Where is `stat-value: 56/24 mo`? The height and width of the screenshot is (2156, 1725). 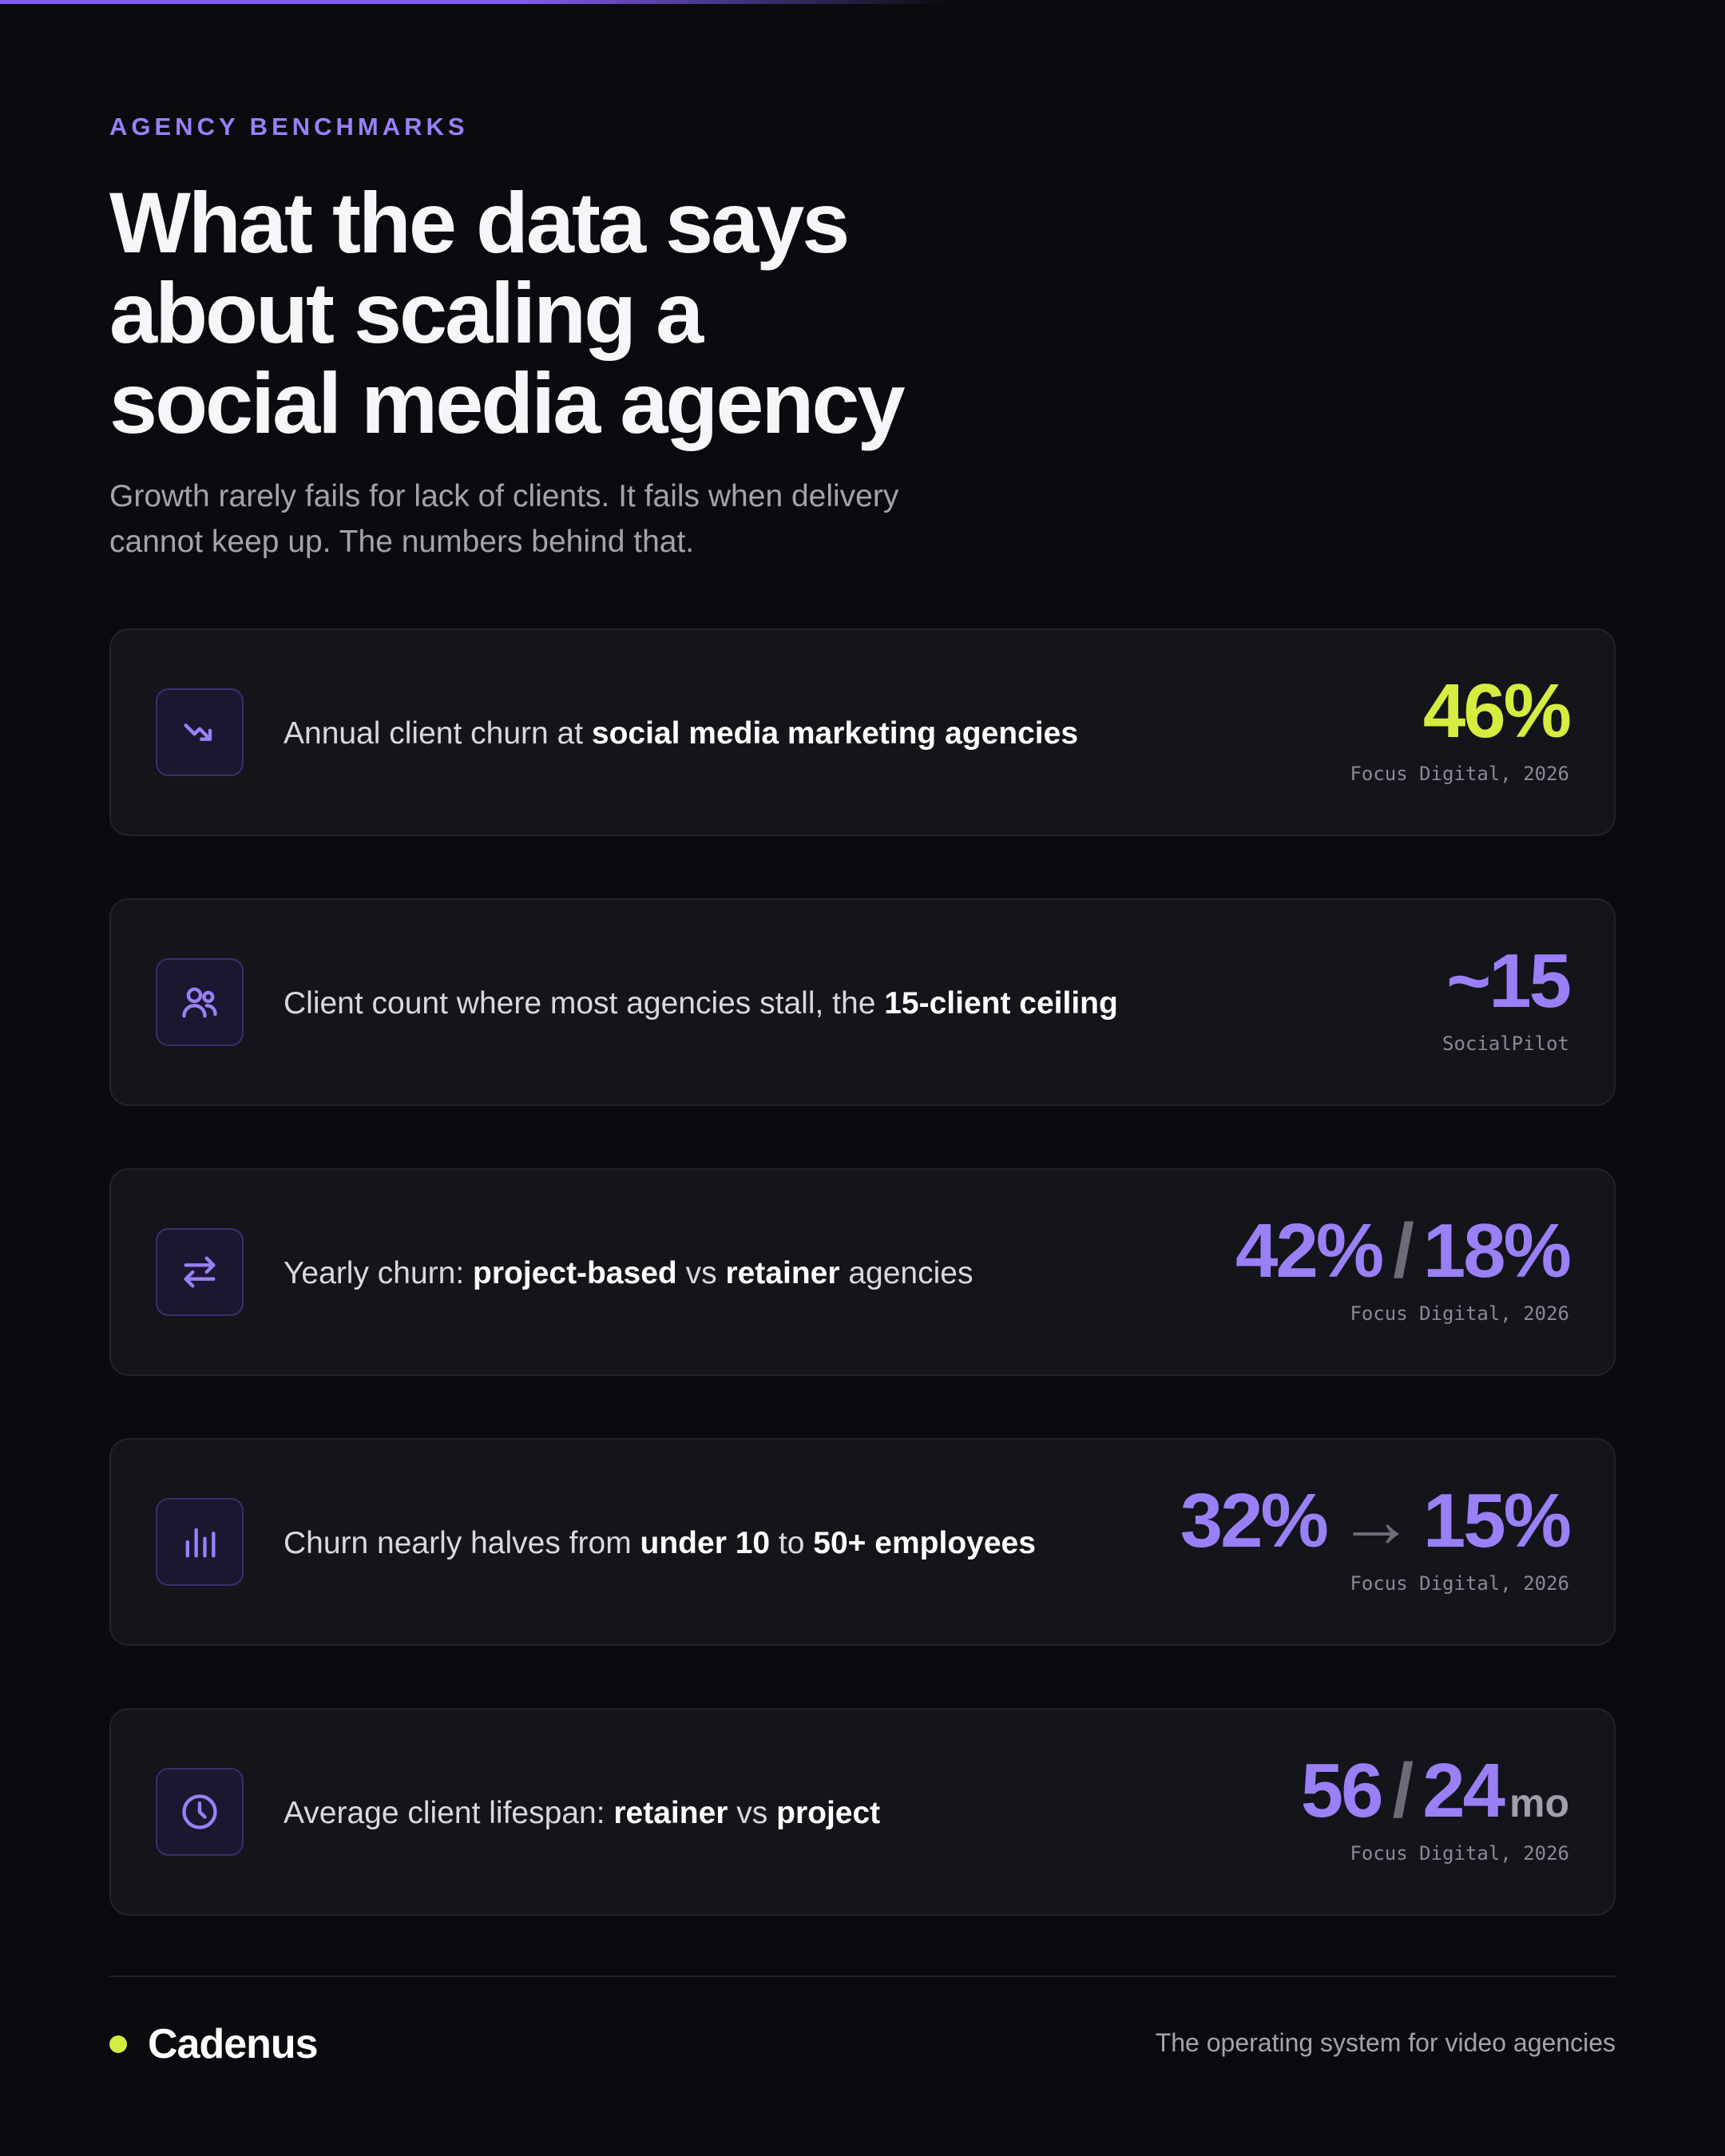 stat-value: 56/24 mo is located at coordinates (1435, 1790).